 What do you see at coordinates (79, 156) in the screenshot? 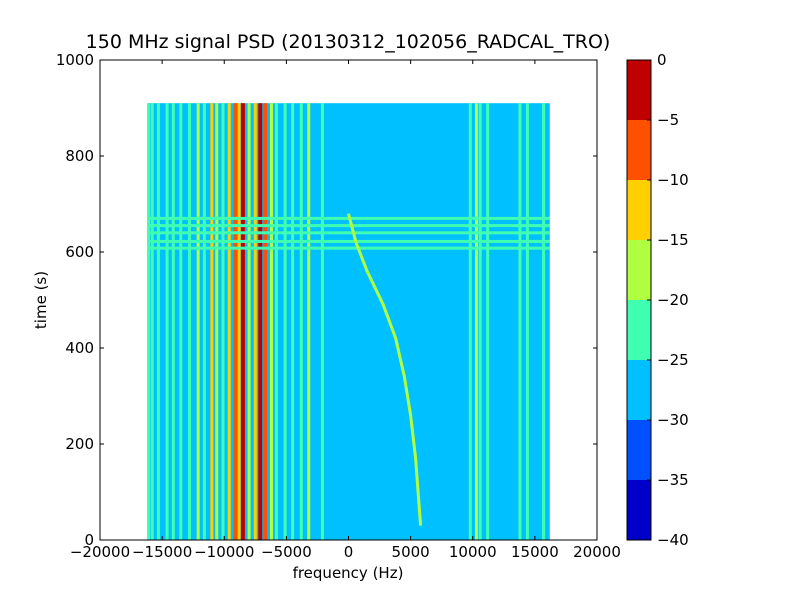
I see `y-tick-label: 800` at bounding box center [79, 156].